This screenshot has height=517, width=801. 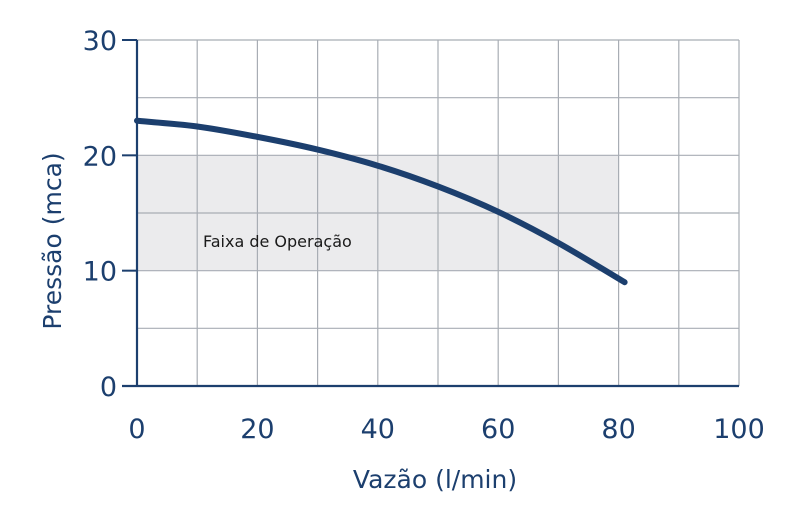 I want to click on operating-range-label: Faixa de Operação, so click(x=277, y=241).